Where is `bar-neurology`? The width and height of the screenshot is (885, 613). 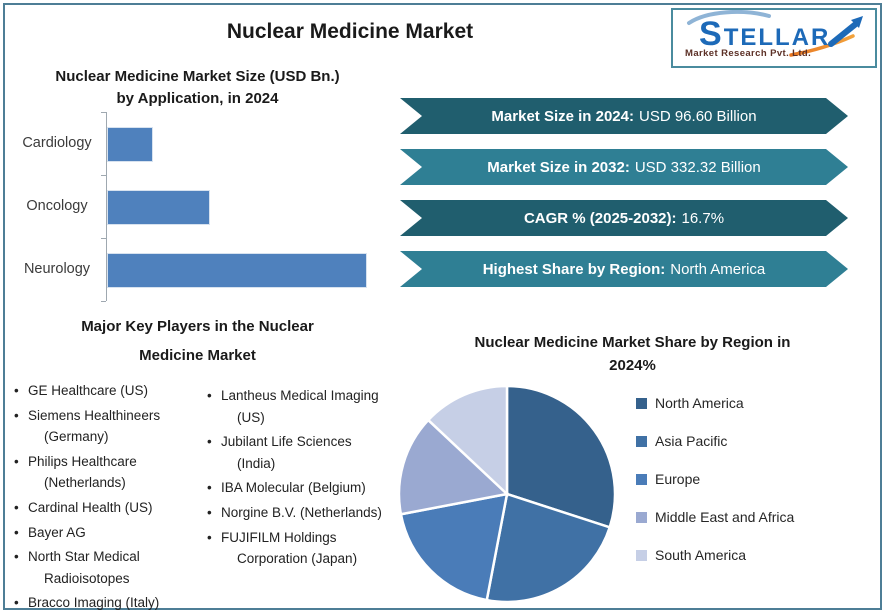
bar-neurology is located at coordinates (237, 270).